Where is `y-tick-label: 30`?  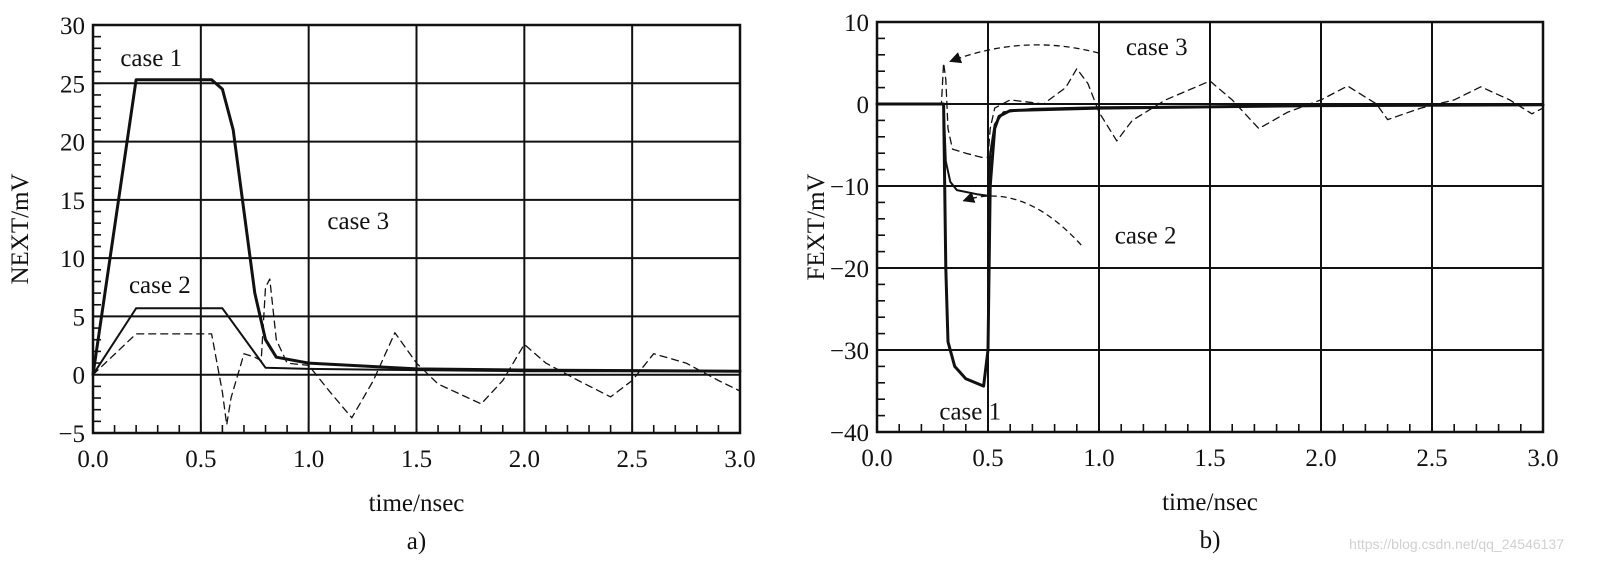
y-tick-label: 30 is located at coordinates (72, 26).